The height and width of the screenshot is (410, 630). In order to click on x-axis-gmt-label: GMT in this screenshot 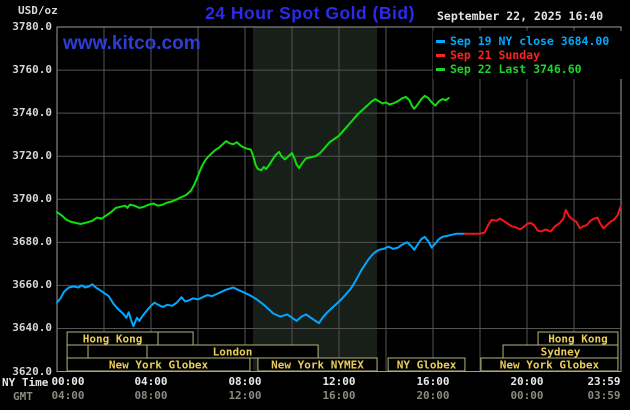, I will do `click(23, 396)`.